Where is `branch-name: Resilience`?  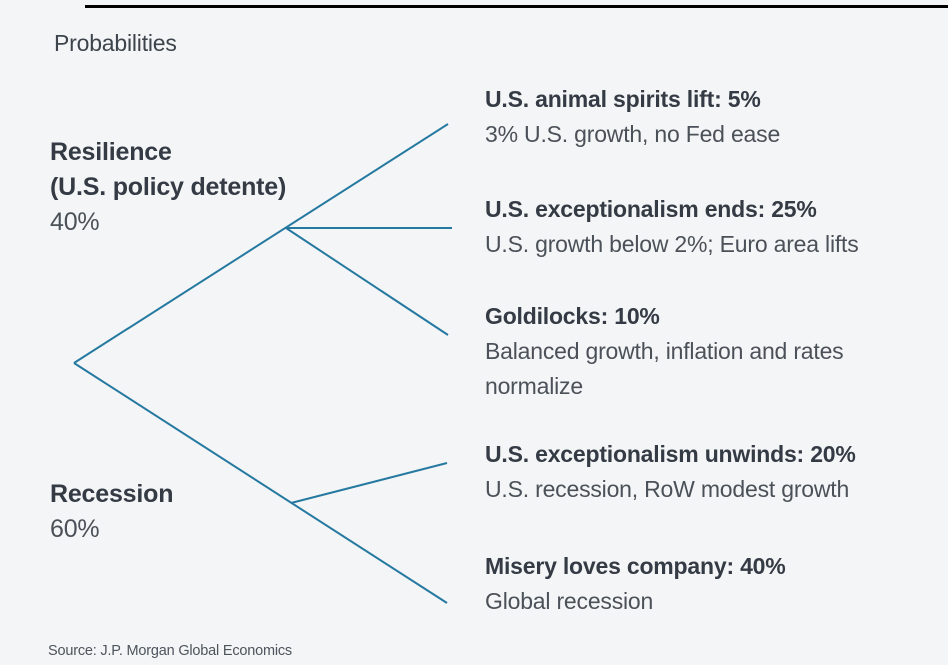 branch-name: Resilience is located at coordinates (111, 152).